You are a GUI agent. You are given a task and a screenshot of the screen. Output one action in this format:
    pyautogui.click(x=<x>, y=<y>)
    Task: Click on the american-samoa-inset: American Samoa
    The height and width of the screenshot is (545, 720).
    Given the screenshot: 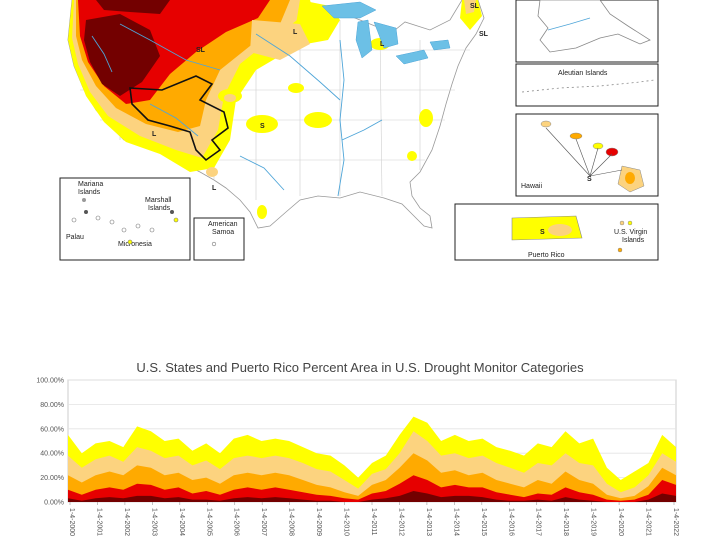 What is the action you would take?
    pyautogui.click(x=219, y=239)
    